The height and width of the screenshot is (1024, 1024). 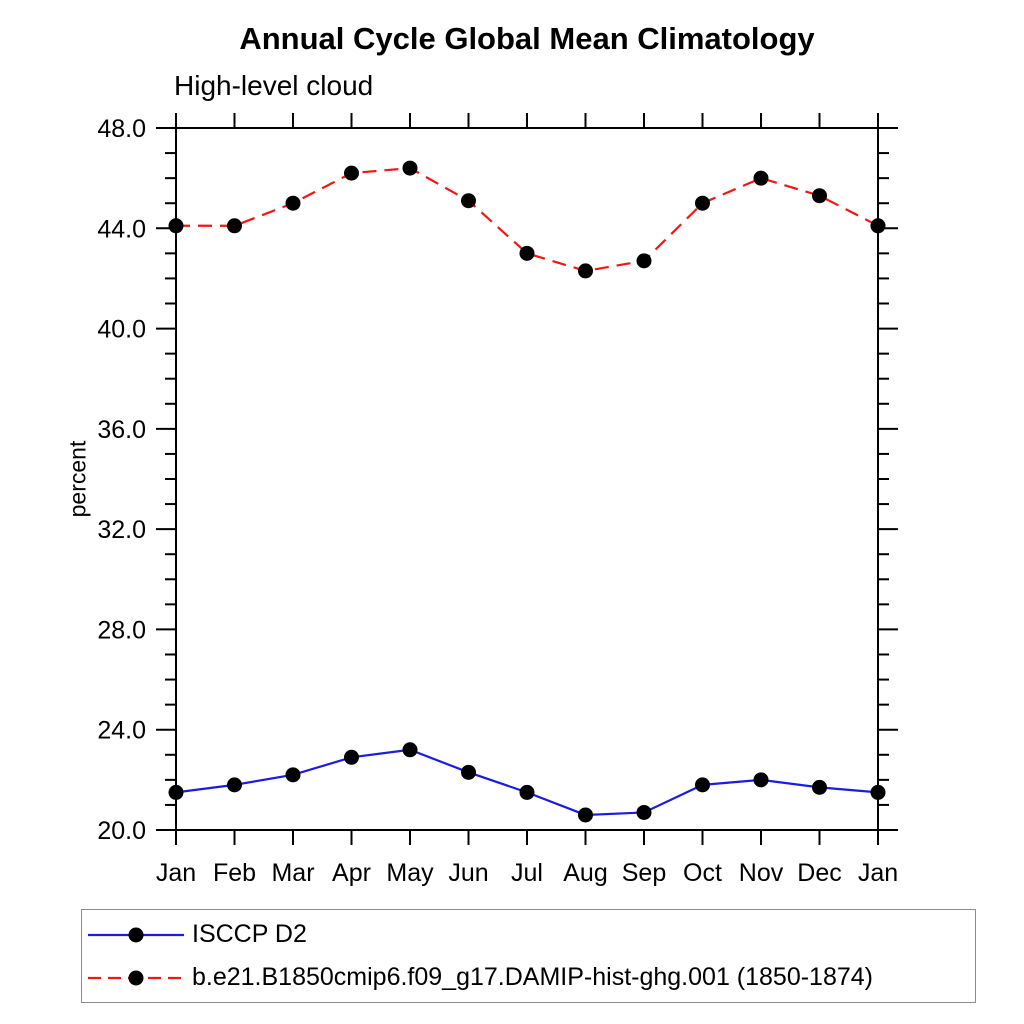 What do you see at coordinates (410, 873) in the screenshot?
I see `x-tick-label: May` at bounding box center [410, 873].